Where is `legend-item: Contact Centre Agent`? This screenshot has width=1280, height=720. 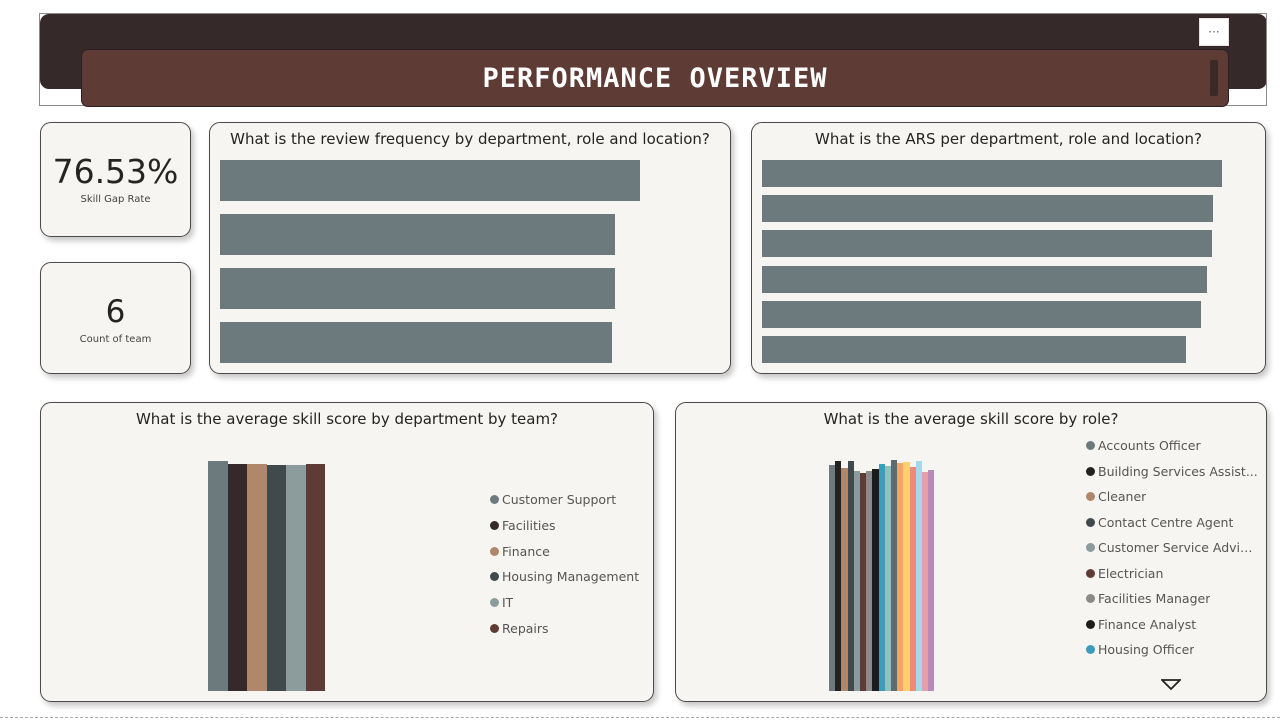
legend-item: Contact Centre Agent is located at coordinates (1159, 522).